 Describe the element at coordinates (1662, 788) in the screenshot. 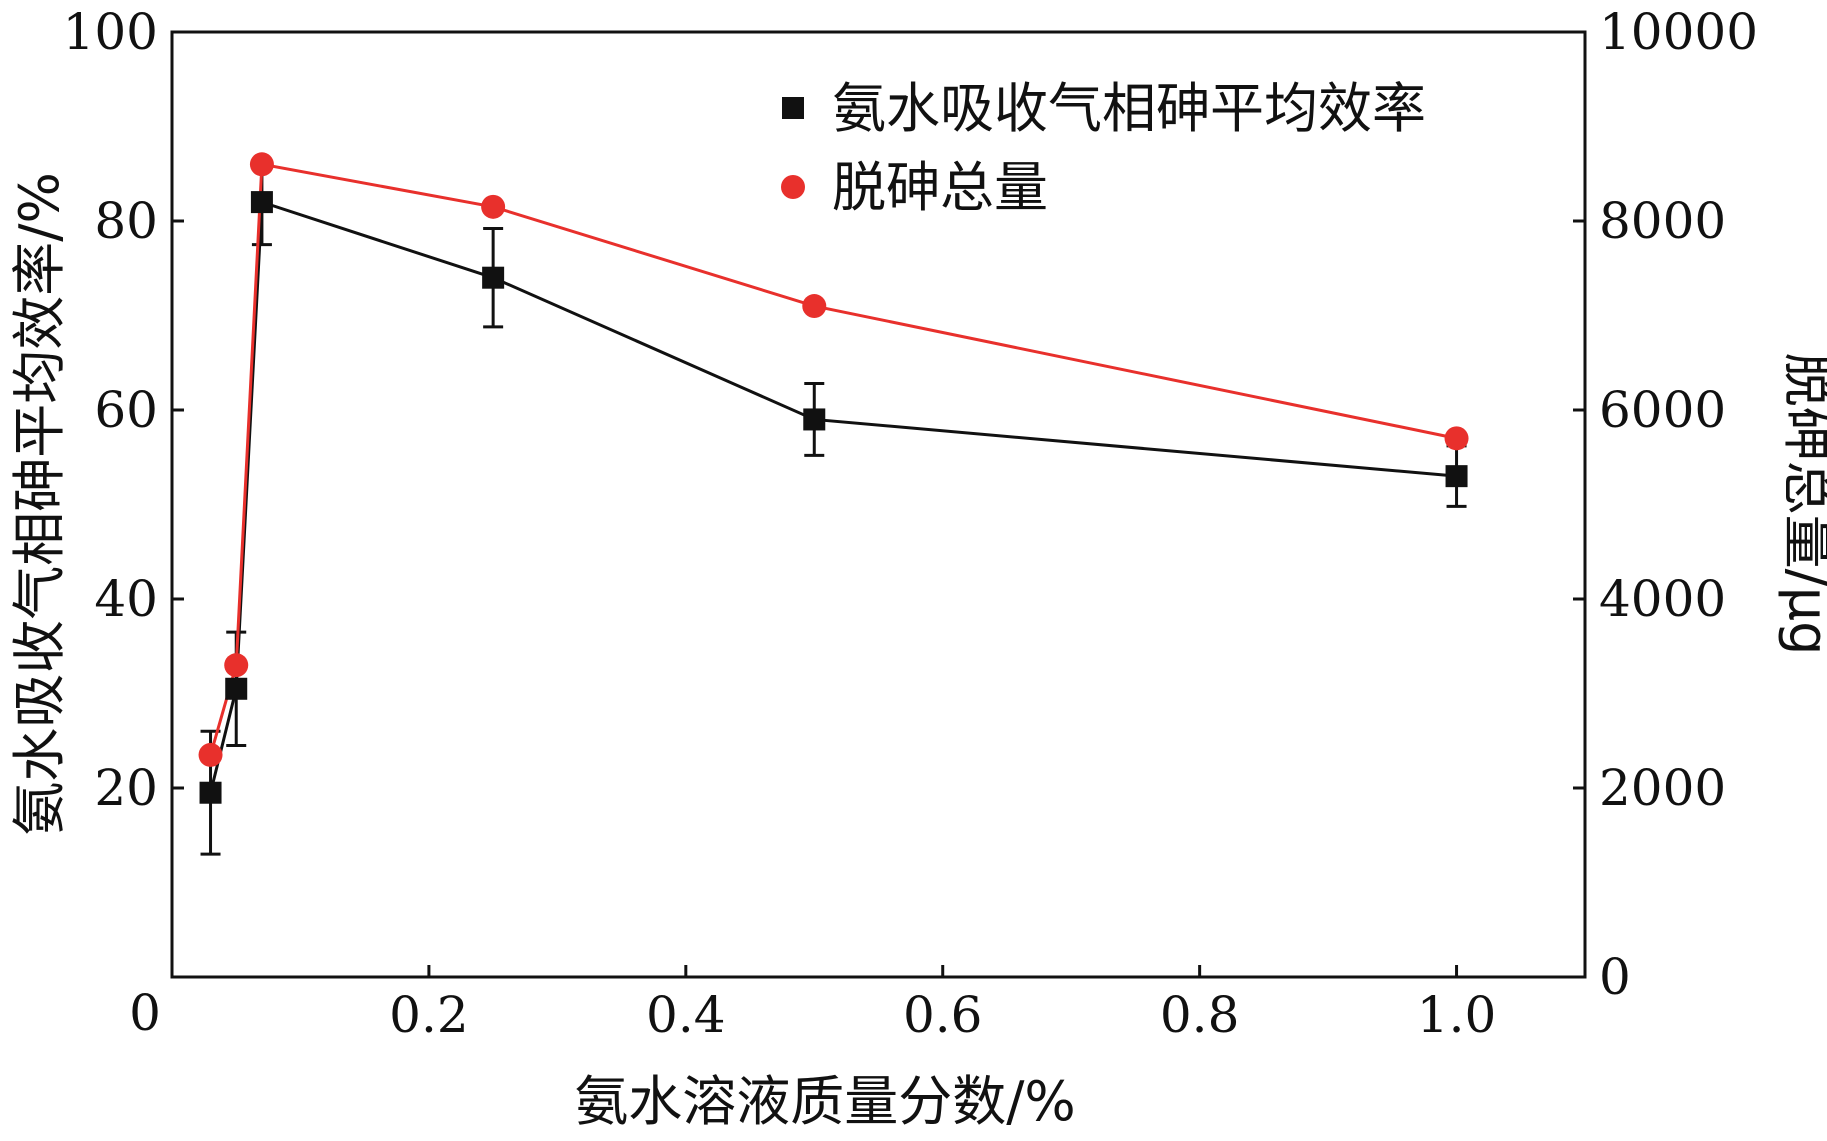

I see `y-right-tick-label: 2000` at that location.